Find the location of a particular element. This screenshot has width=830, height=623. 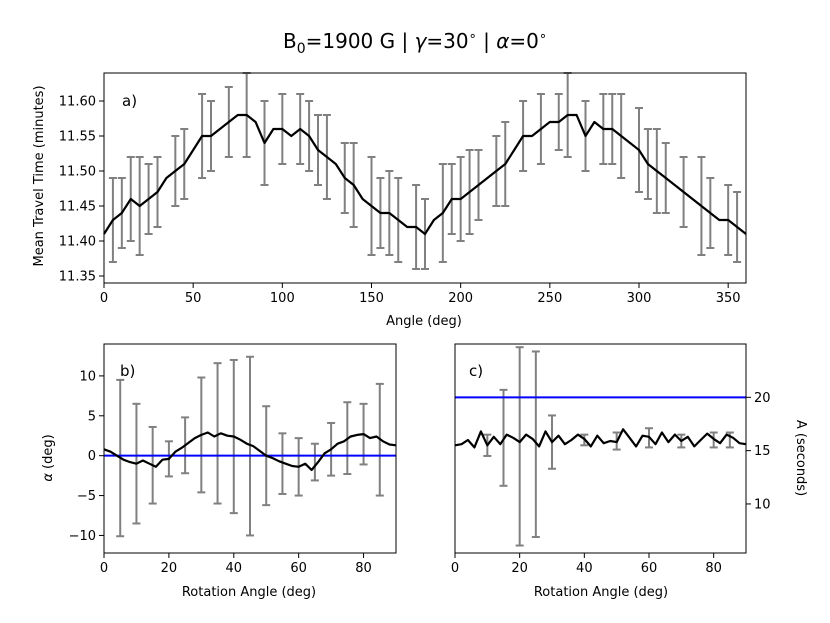

y-tick-label: 15 is located at coordinates (762, 451).